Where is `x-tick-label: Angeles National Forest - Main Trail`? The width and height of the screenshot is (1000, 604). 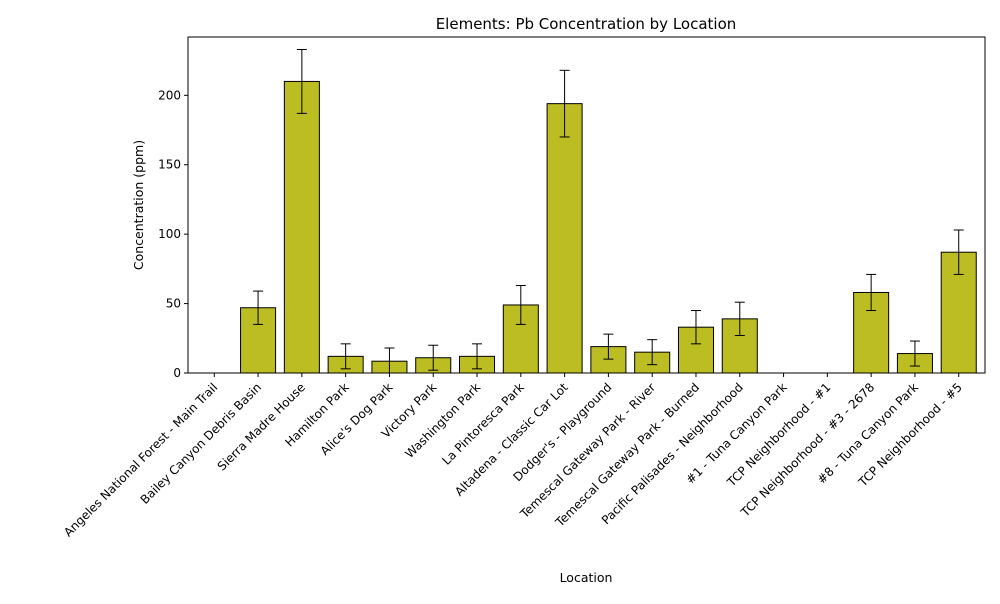 x-tick-label: Angeles National Forest - Main Trail is located at coordinates (140, 459).